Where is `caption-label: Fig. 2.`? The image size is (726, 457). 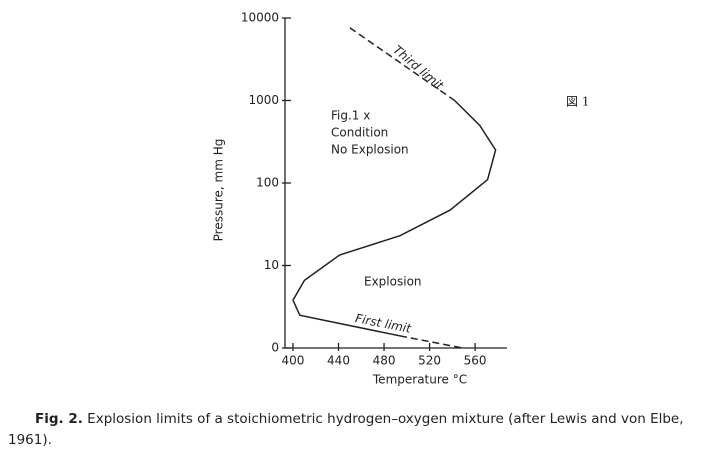
caption-label: Fig. 2. is located at coordinates (59, 419).